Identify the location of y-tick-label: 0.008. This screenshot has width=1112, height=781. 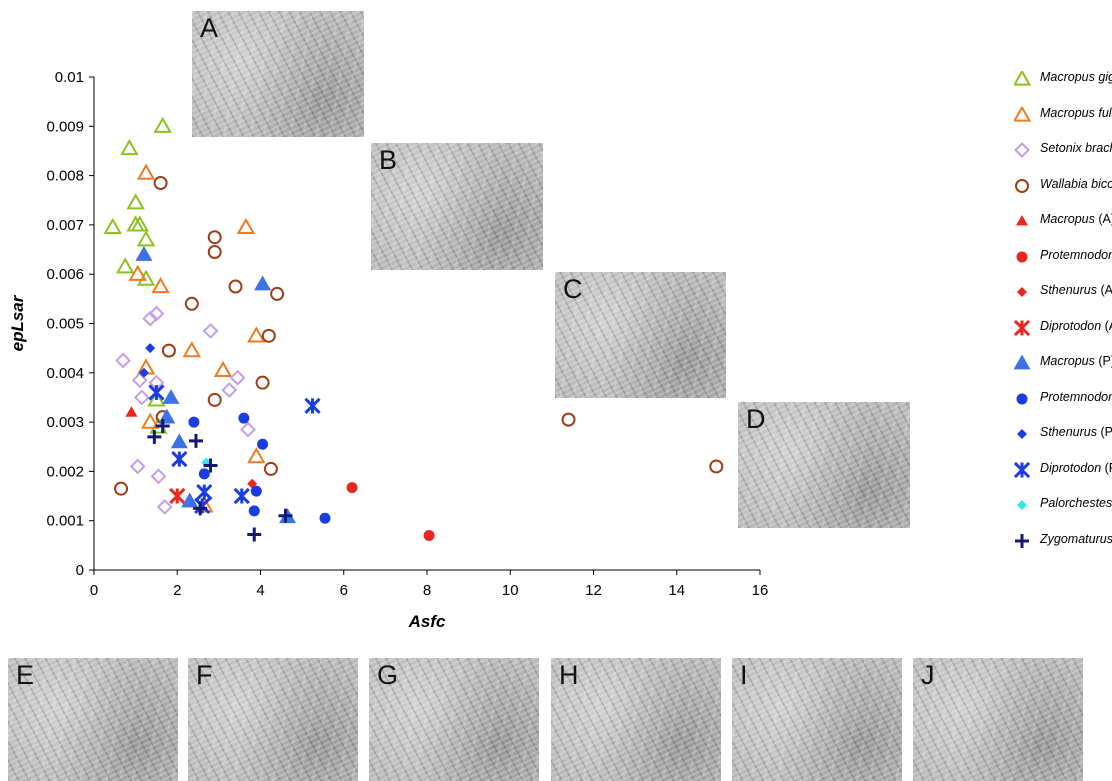
(65, 176).